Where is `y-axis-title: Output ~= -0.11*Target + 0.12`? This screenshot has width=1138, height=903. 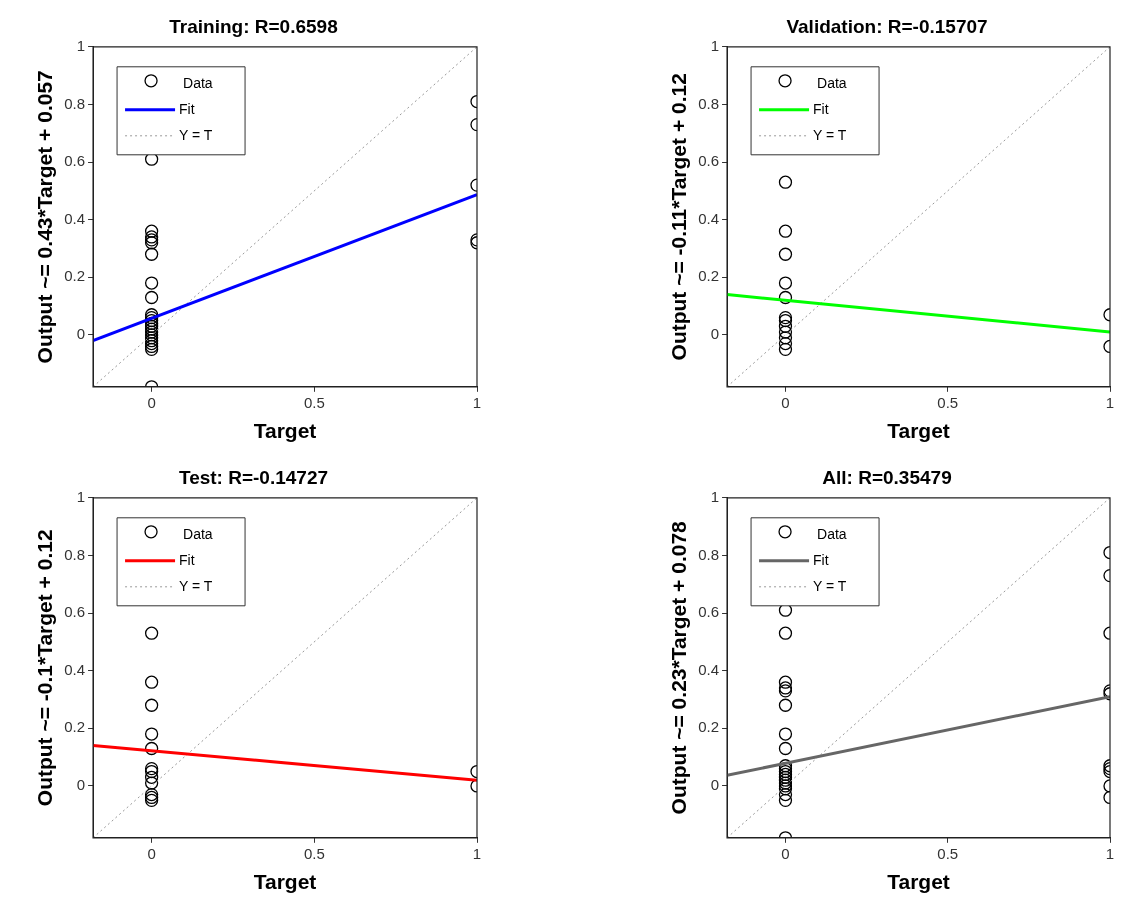
y-axis-title: Output ~= -0.11*Target + 0.12 is located at coordinates (679, 217).